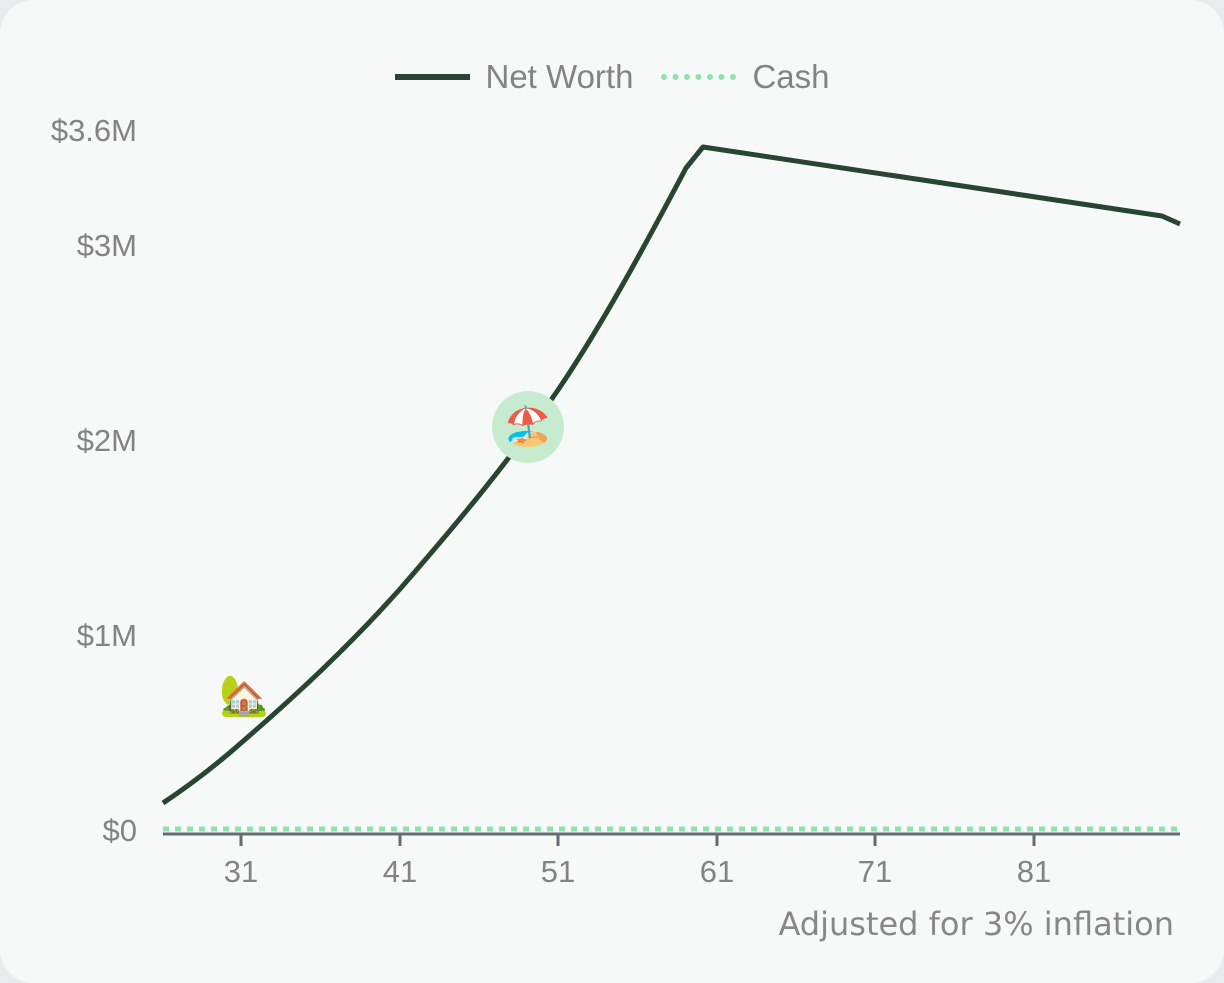 The width and height of the screenshot is (1224, 983). What do you see at coordinates (791, 76) in the screenshot?
I see `legend-label: Cash` at bounding box center [791, 76].